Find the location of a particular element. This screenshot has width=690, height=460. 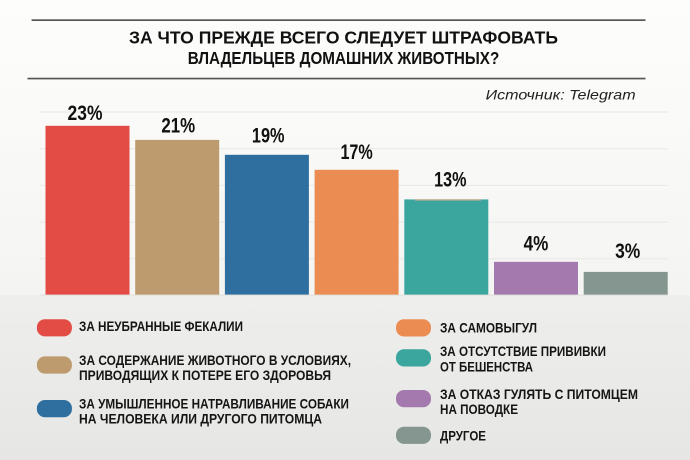

svg-text: Источник: Telegram is located at coordinates (561, 95).